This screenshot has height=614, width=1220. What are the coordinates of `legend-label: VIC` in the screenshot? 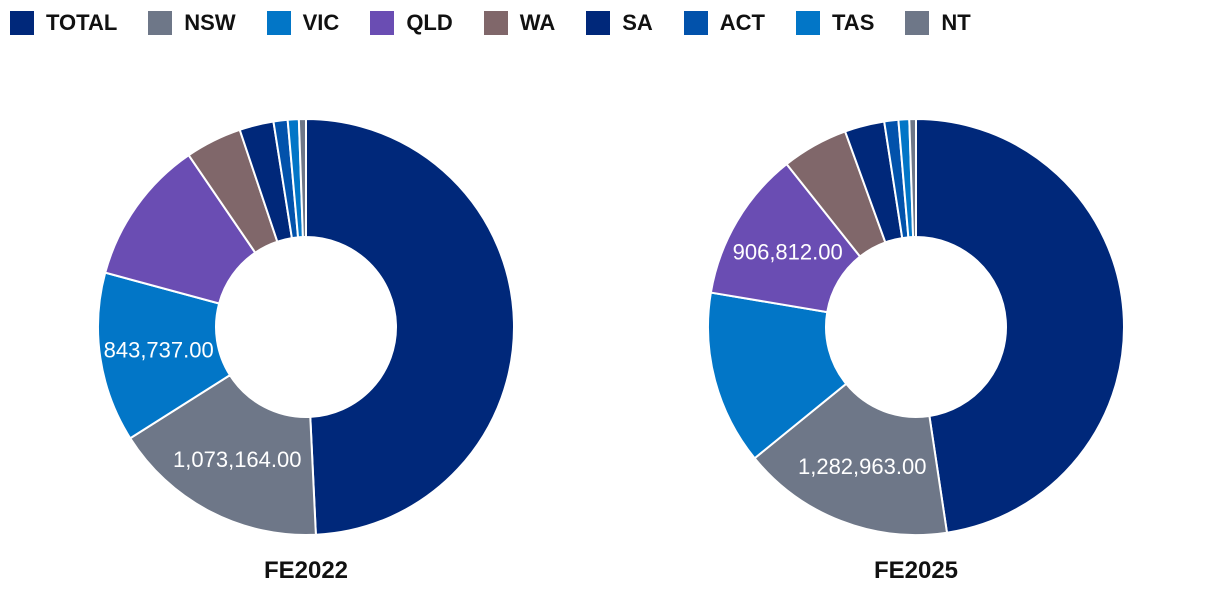 It's located at (321, 22).